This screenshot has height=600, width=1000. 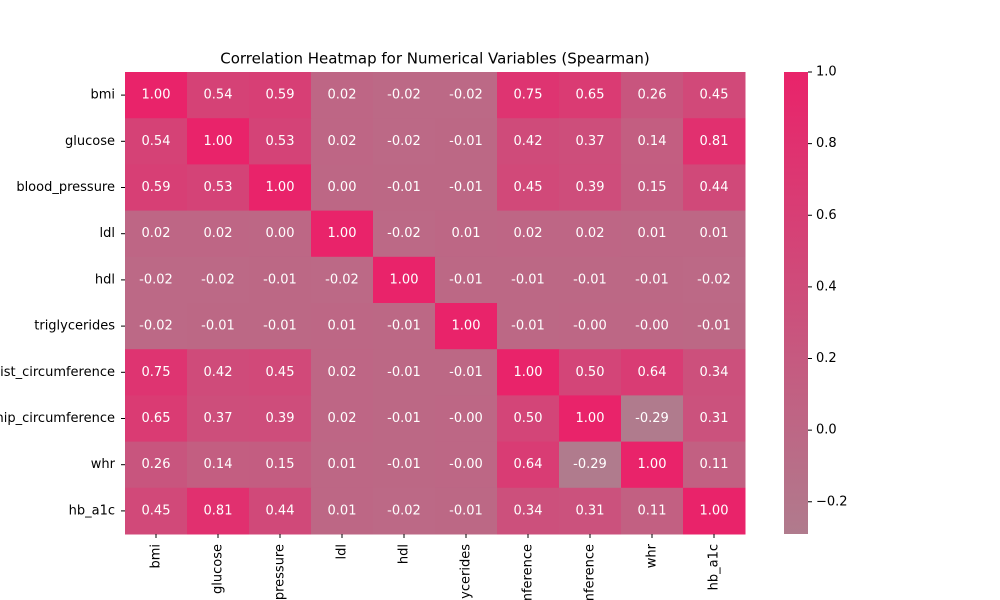 I want to click on y-tick-label: blood_pressure, so click(x=65, y=187).